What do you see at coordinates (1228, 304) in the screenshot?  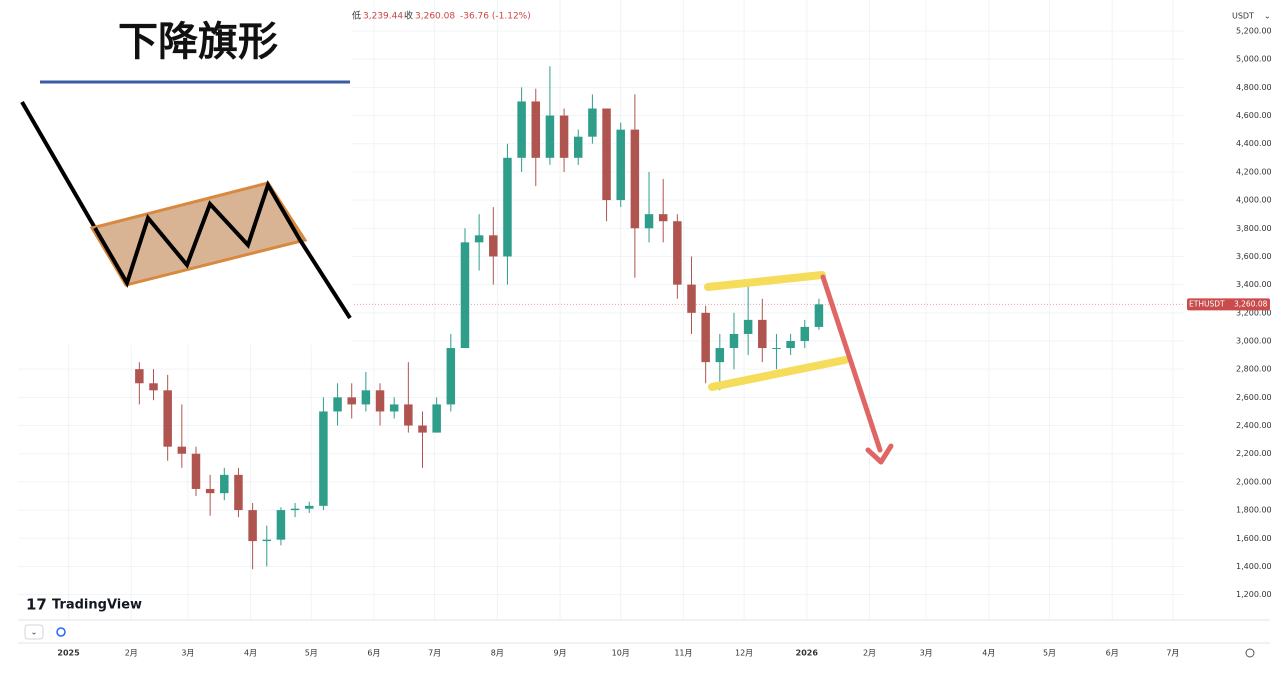 I see `last-price-badge` at bounding box center [1228, 304].